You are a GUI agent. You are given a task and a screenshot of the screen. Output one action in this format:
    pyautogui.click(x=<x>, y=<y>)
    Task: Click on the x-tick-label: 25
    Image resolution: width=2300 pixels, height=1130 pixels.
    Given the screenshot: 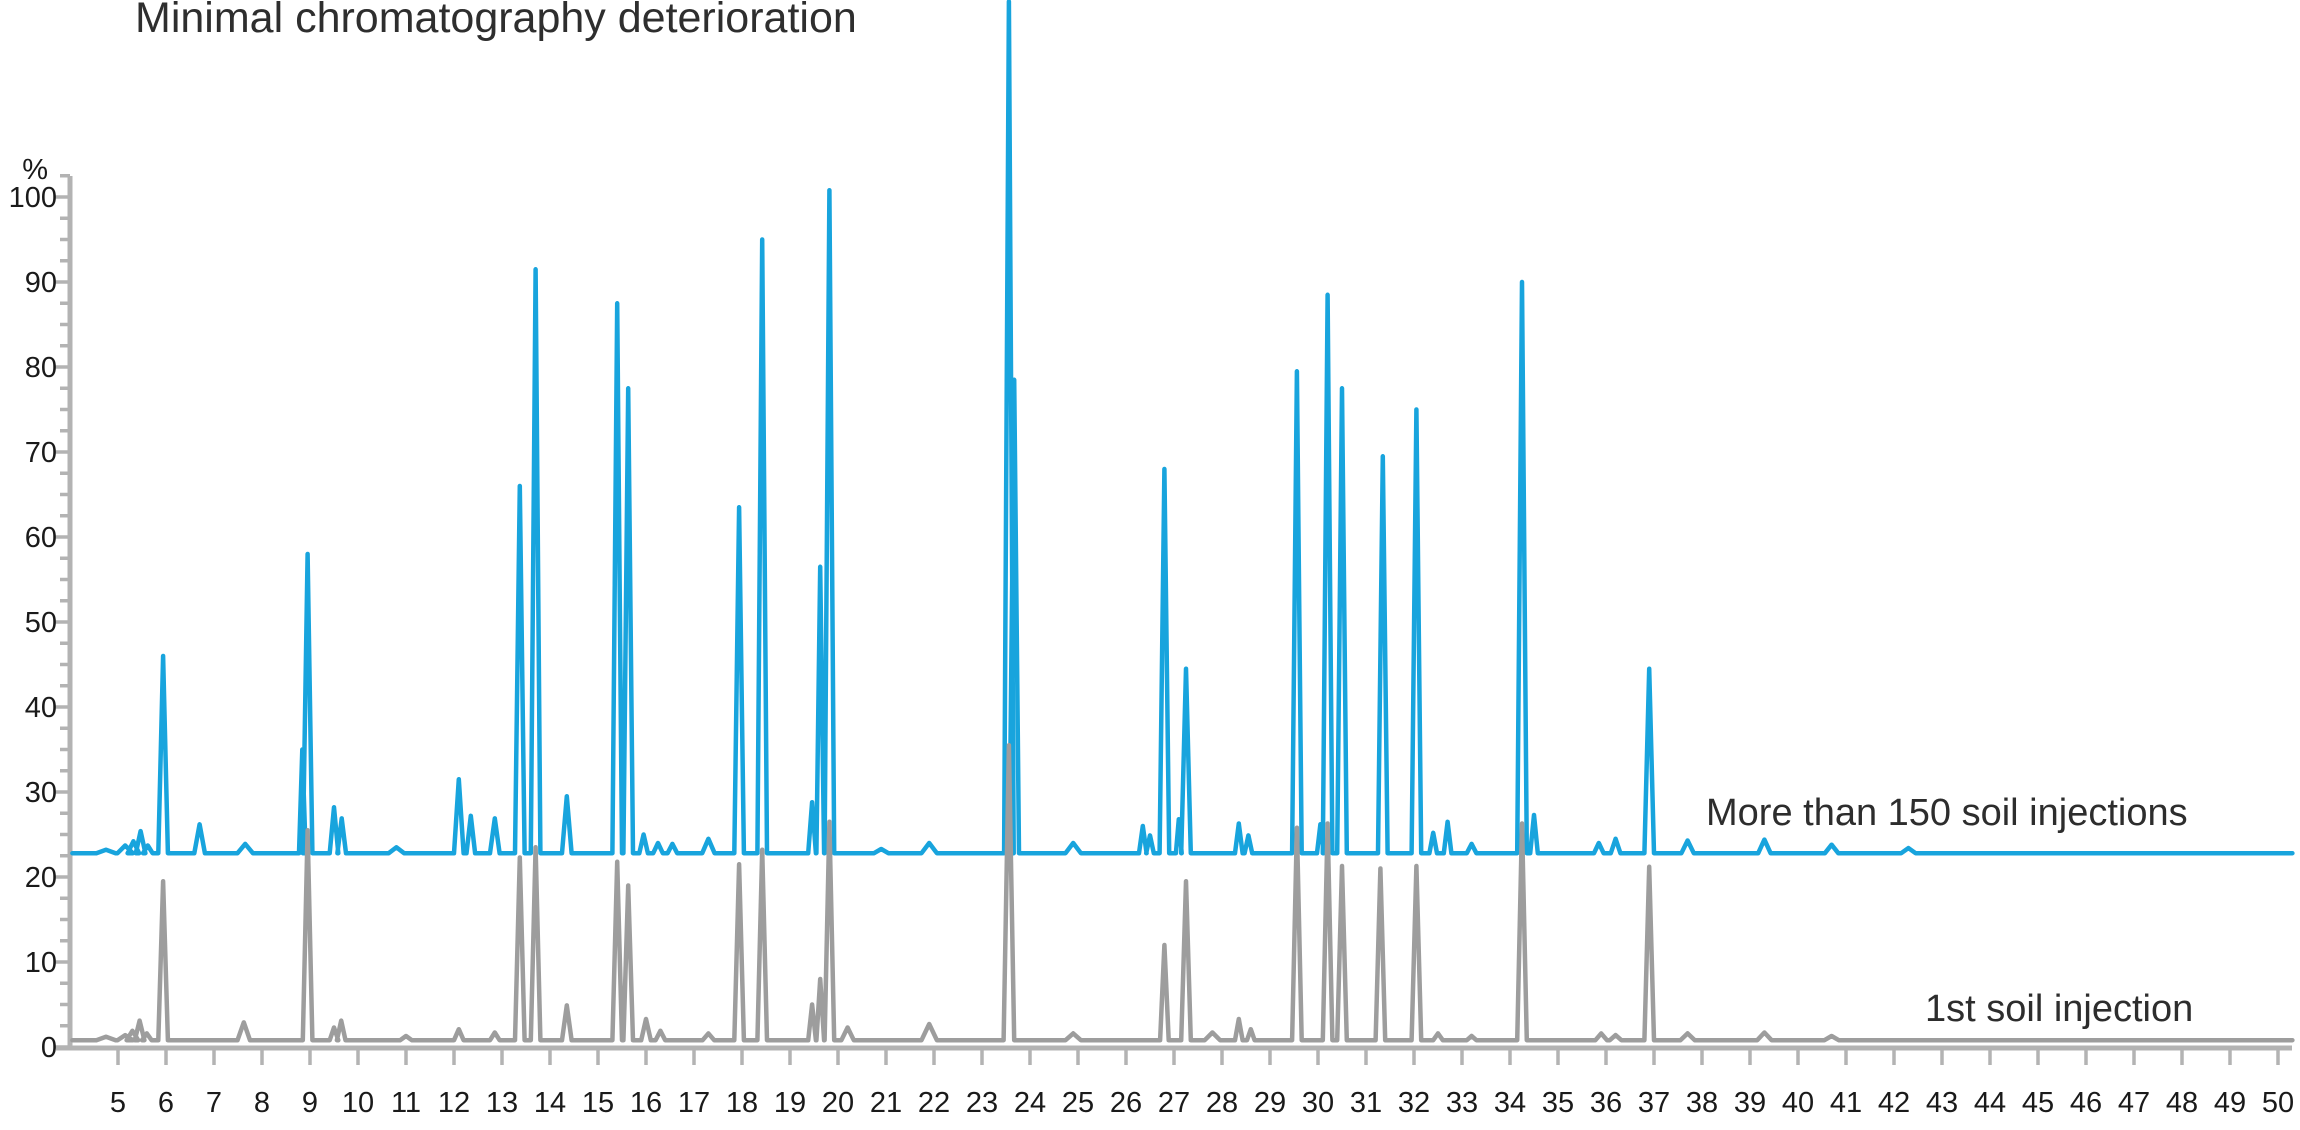 What is the action you would take?
    pyautogui.click(x=1078, y=1103)
    